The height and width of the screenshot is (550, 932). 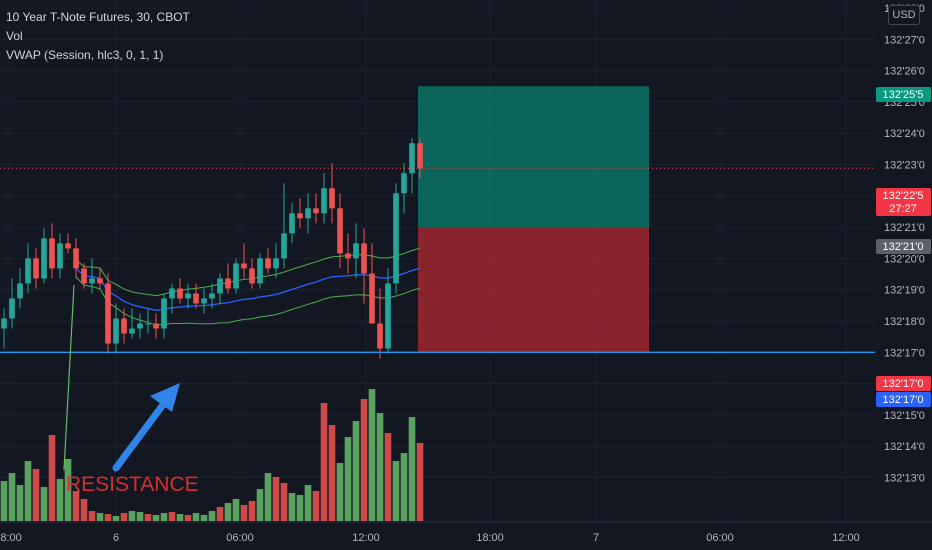 I want to click on currency-button: USD, so click(x=904, y=15).